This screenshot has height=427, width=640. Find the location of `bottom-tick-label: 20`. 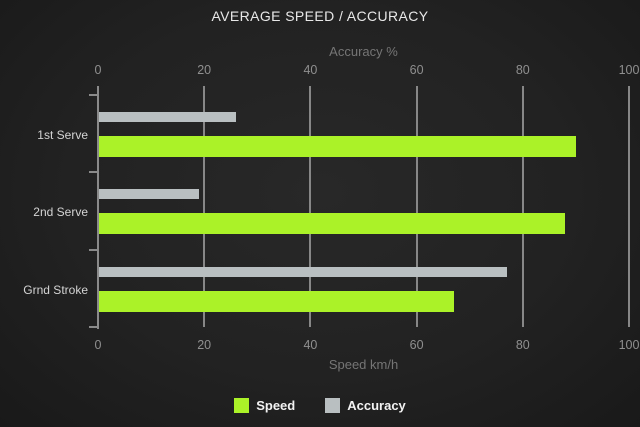

bottom-tick-label: 20 is located at coordinates (204, 345).